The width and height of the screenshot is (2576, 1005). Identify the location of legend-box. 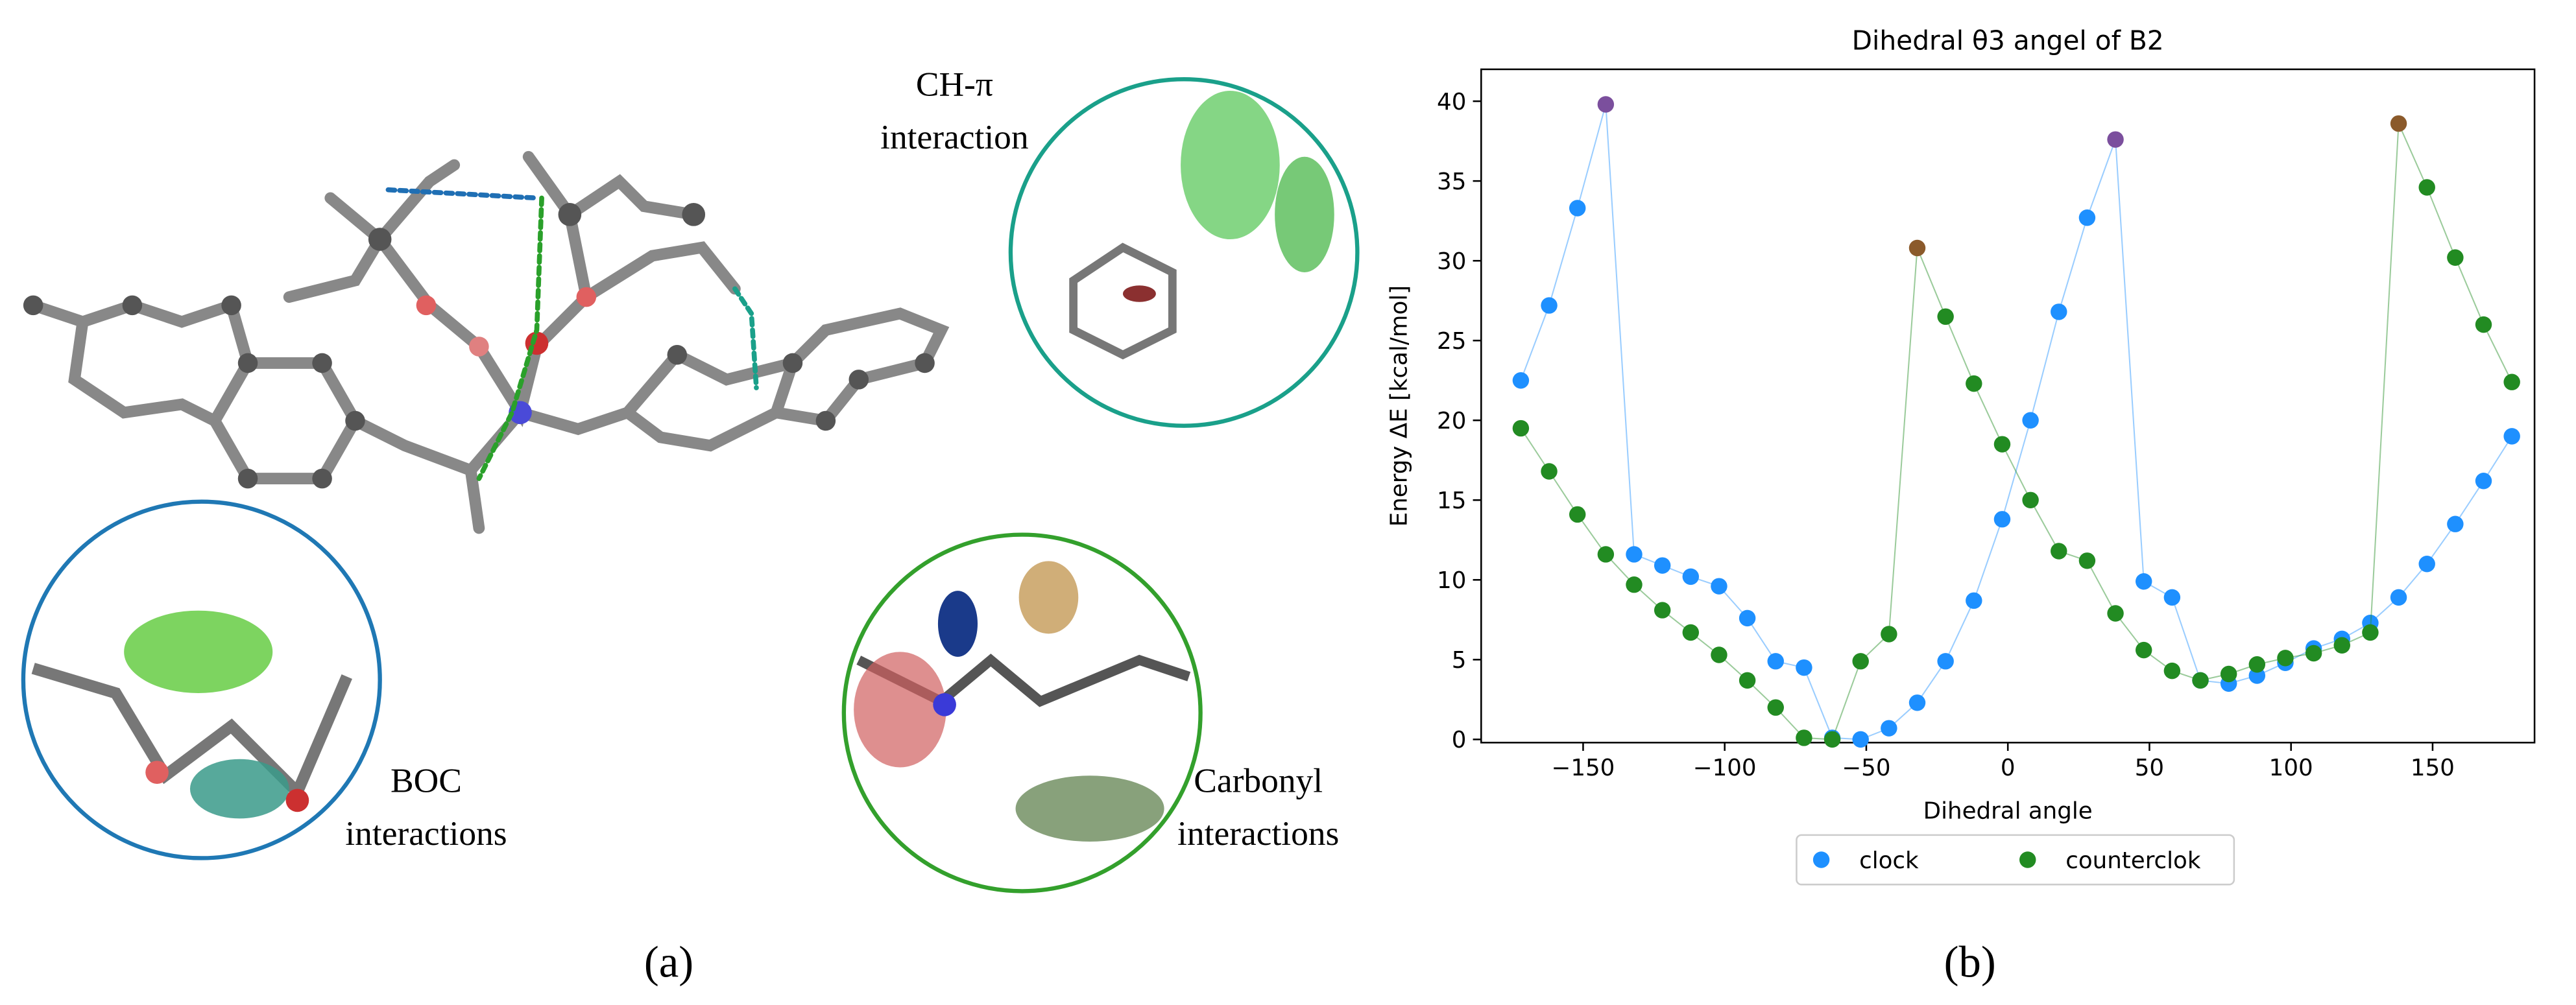
(2015, 860).